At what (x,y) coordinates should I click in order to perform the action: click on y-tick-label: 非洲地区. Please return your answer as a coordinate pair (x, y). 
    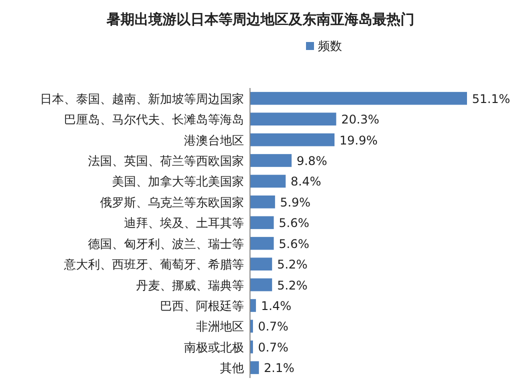
    Looking at the image, I should click on (220, 327).